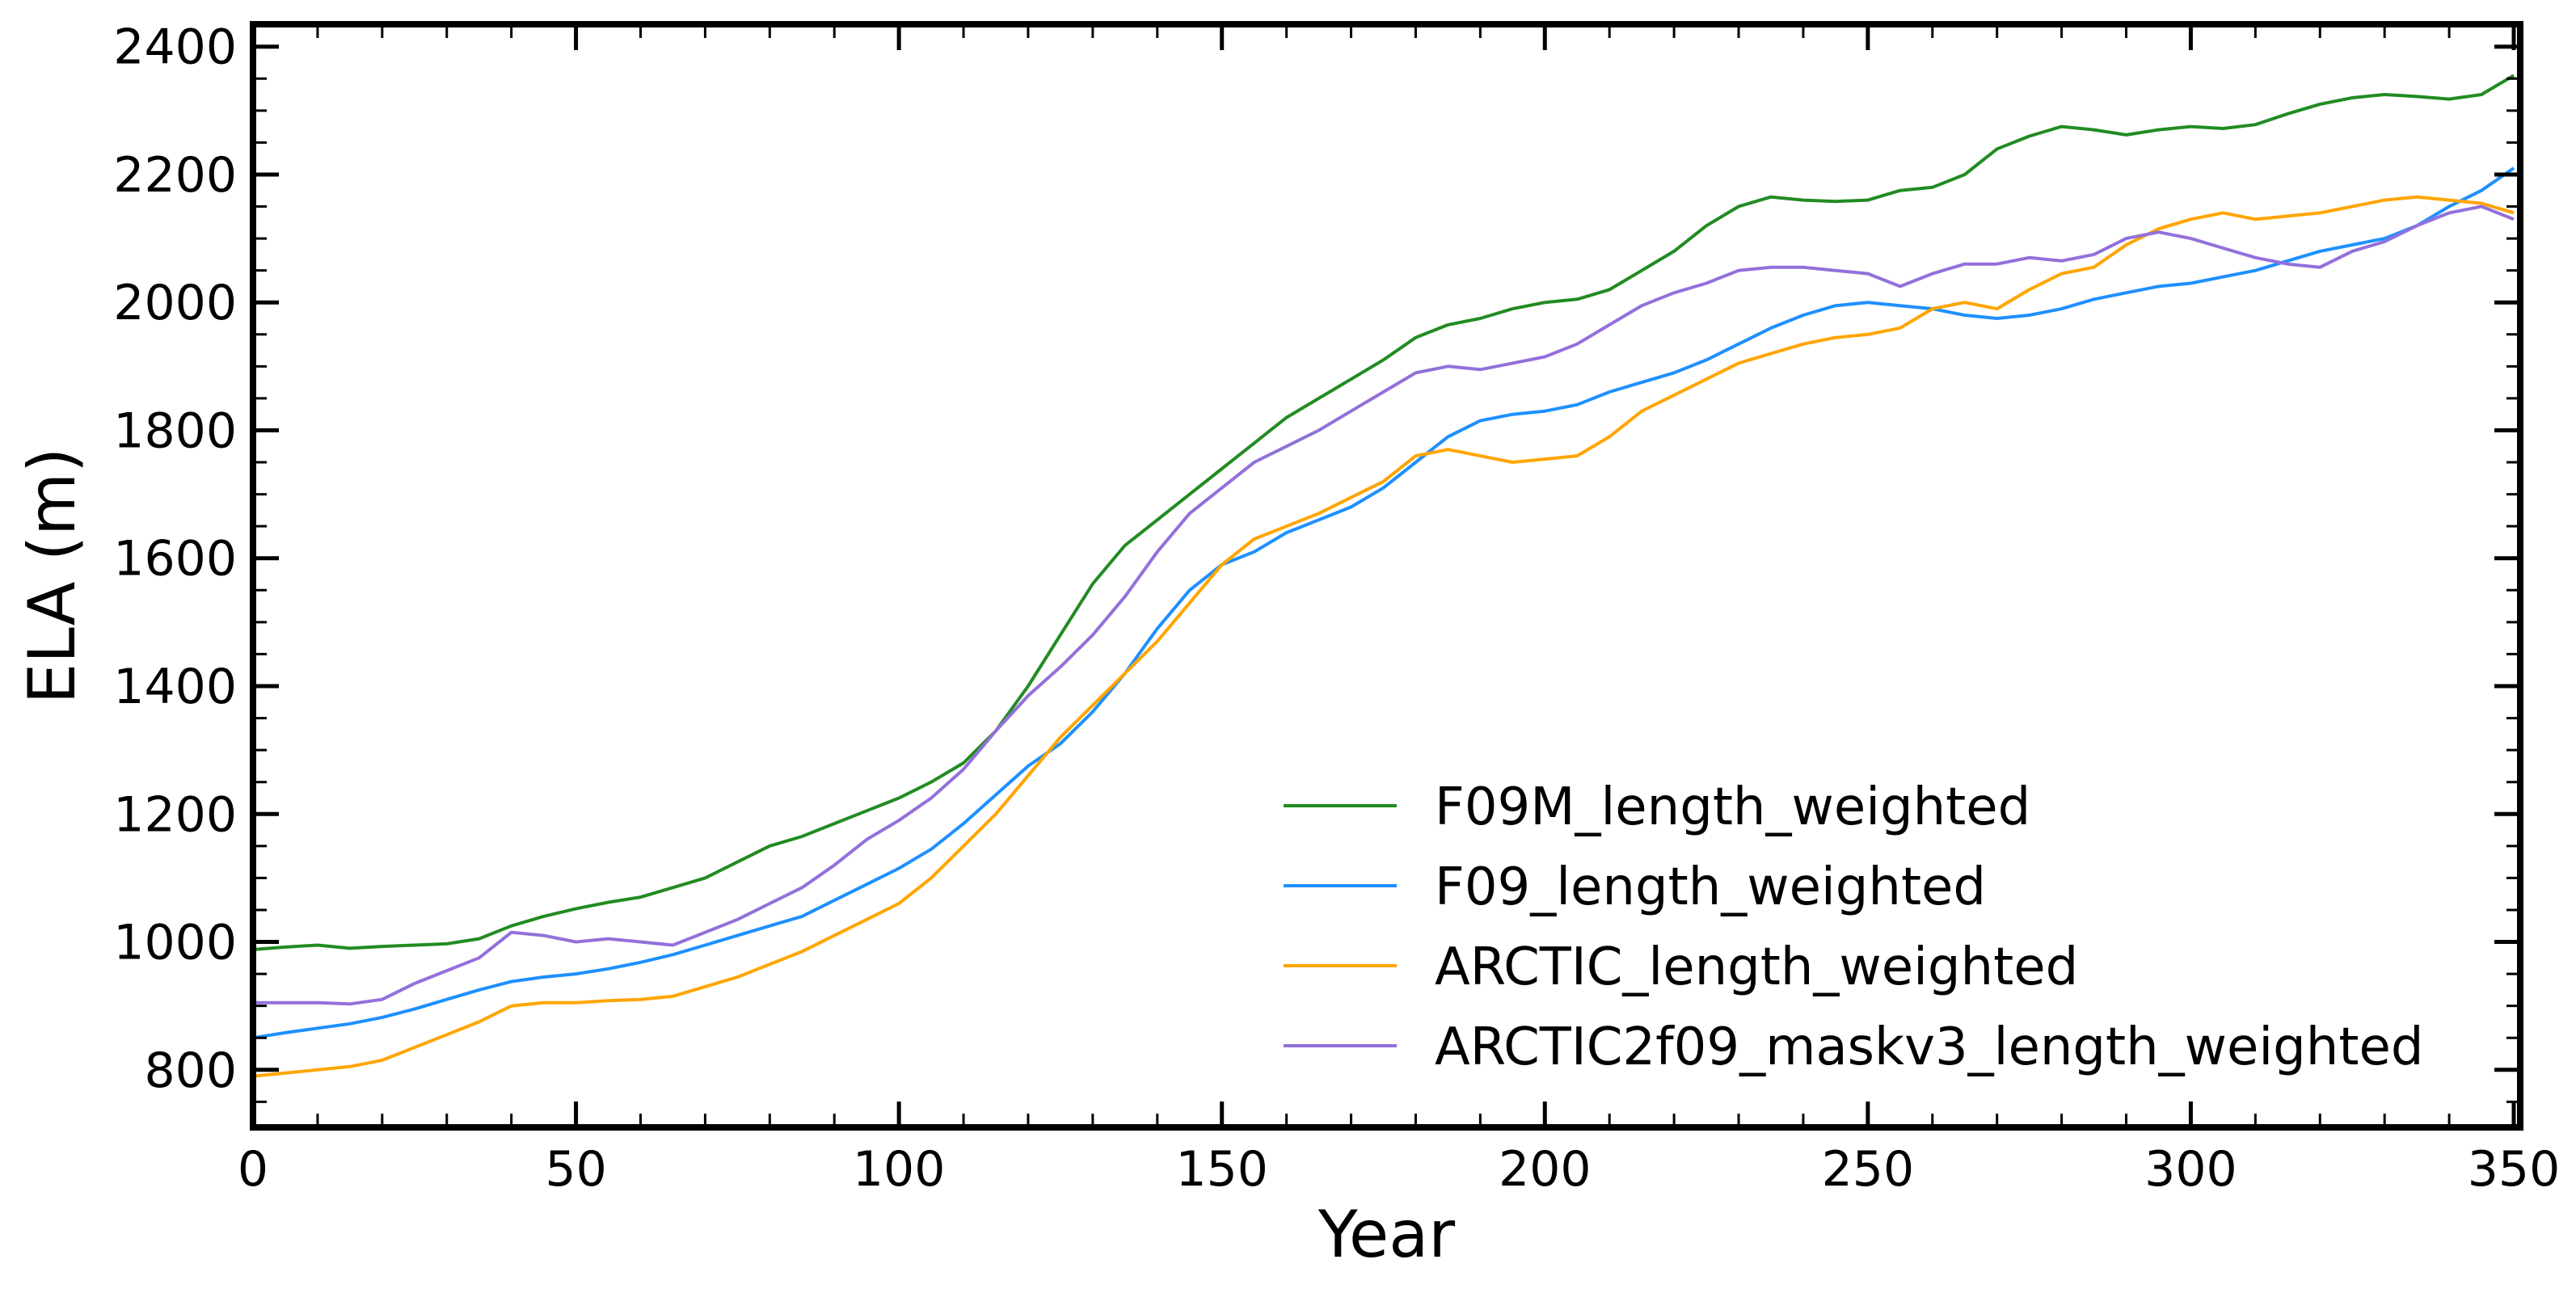 The height and width of the screenshot is (1289, 2576). What do you see at coordinates (1387, 1234) in the screenshot?
I see `x-axis-title: Year` at bounding box center [1387, 1234].